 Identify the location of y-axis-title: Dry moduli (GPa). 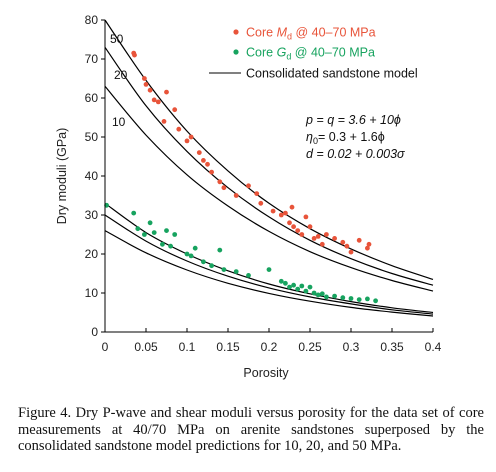
(62, 176).